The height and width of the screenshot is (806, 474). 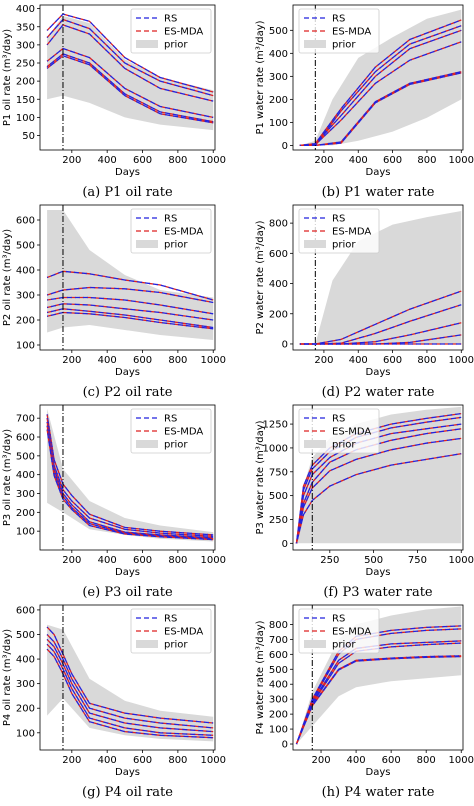 What do you see at coordinates (278, 472) in the screenshot?
I see `y-tick-label: 750` at bounding box center [278, 472].